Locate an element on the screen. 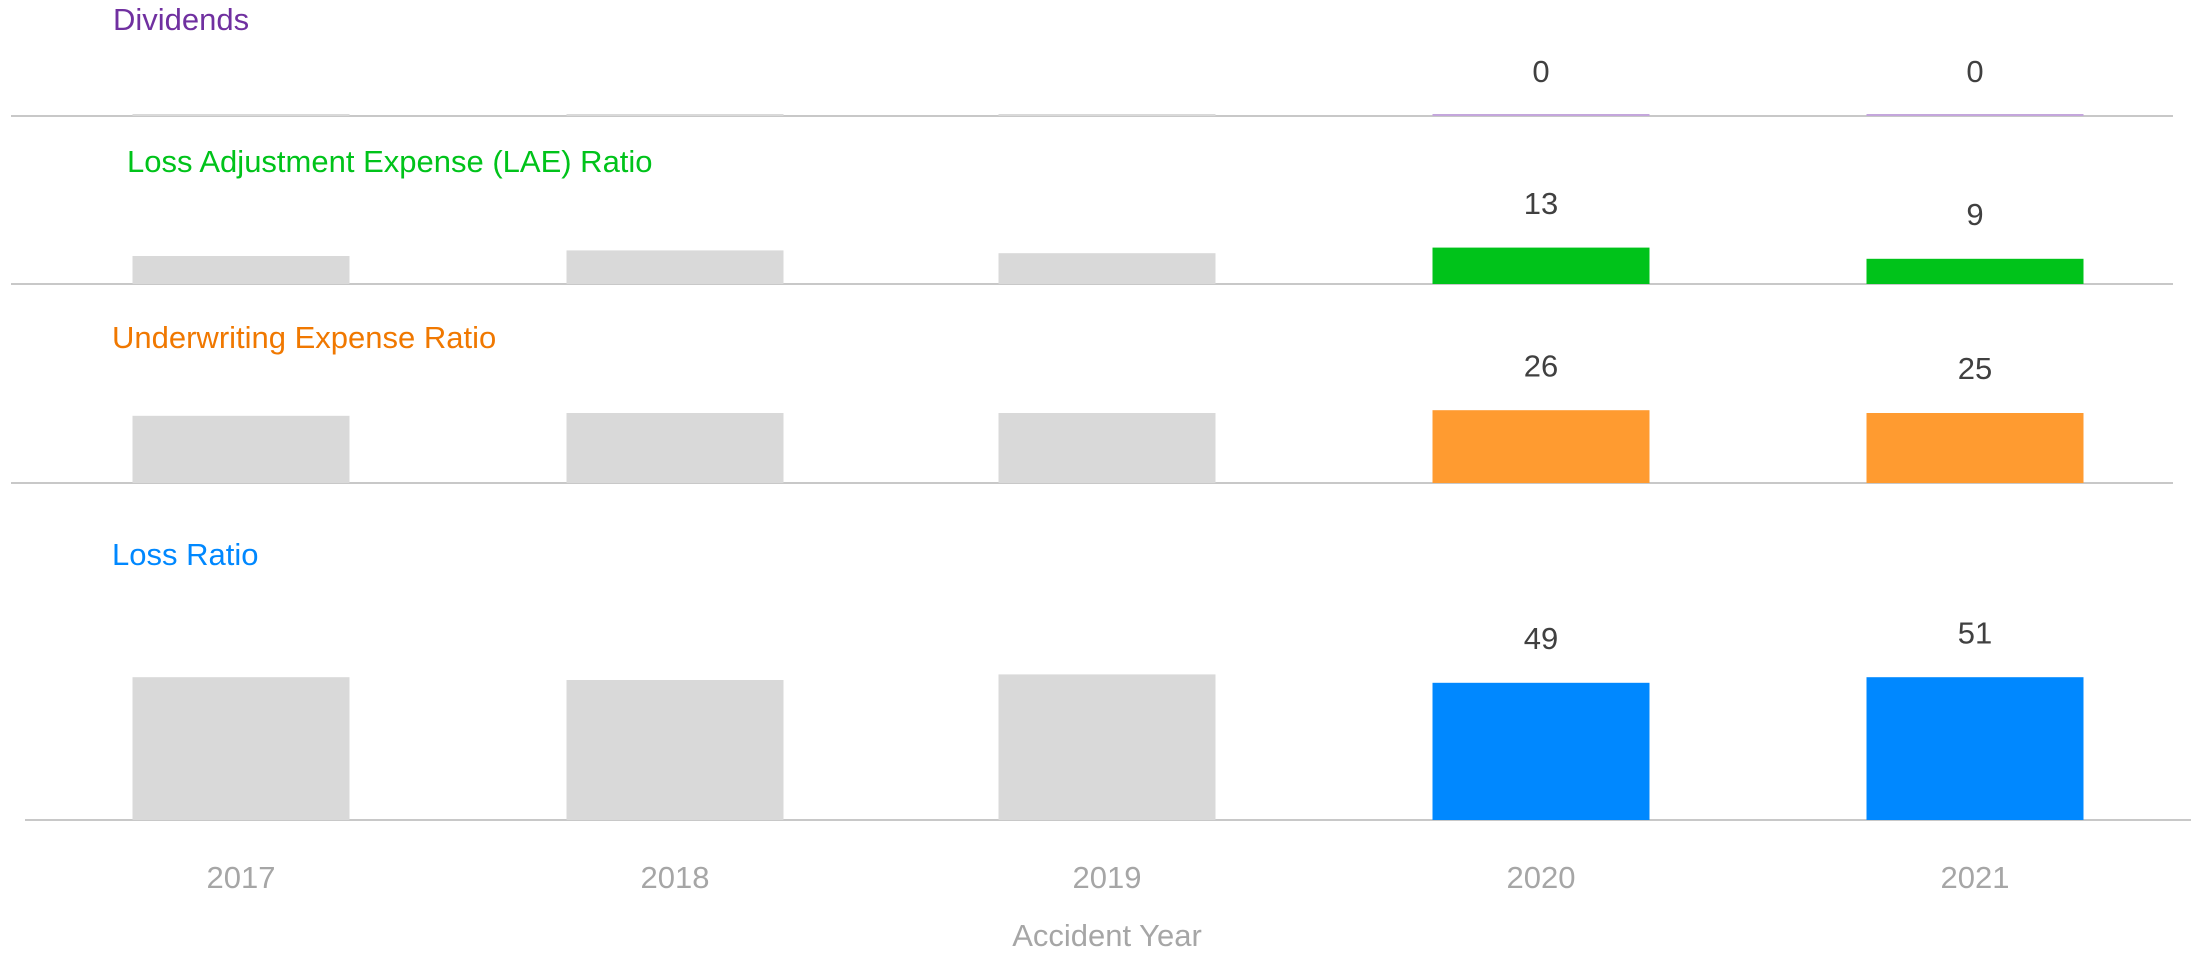 This screenshot has width=2193, height=954. panel-title: Underwriting Expense Ratio is located at coordinates (304, 337).